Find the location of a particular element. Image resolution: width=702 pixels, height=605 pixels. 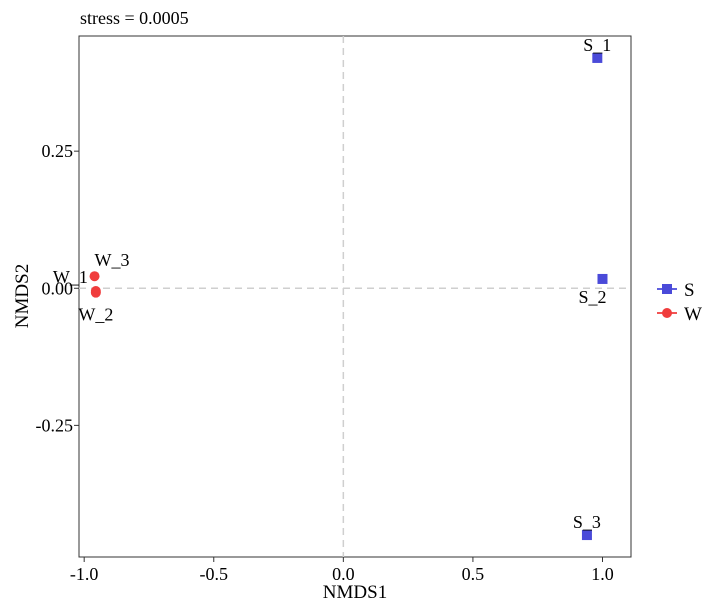

y-tick-label: -0.25 is located at coordinates (55, 425).